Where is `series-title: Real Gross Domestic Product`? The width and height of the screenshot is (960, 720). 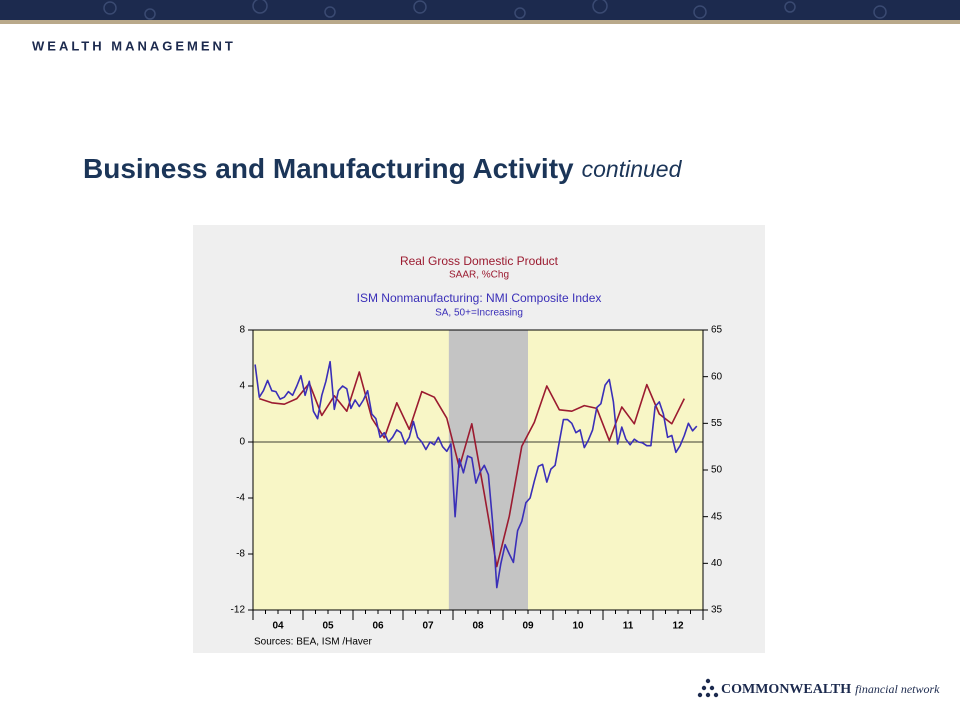 series-title: Real Gross Domestic Product is located at coordinates (479, 261).